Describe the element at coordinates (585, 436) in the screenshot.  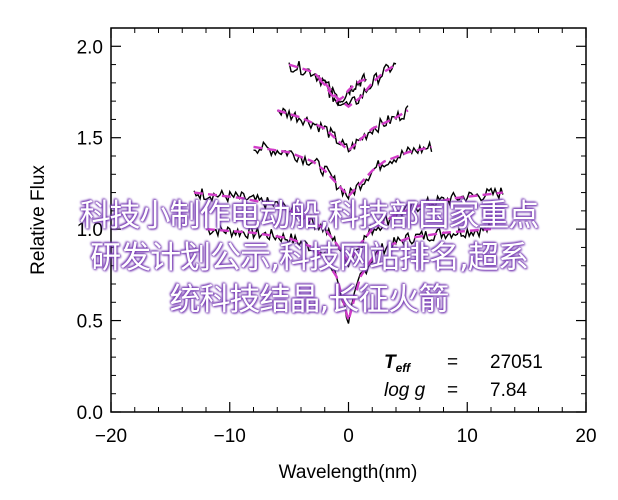
I see `x-tick-label: 20` at that location.